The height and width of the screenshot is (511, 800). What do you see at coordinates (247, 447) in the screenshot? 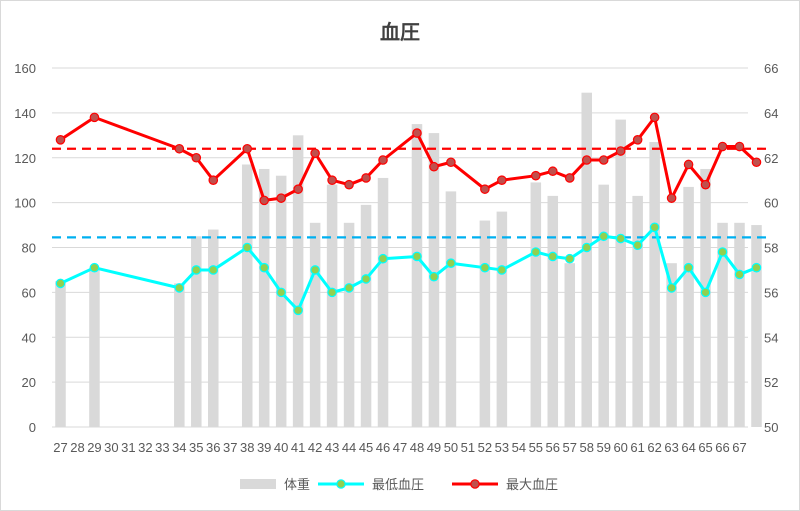
I see `x-tick-label: 38` at bounding box center [247, 447].